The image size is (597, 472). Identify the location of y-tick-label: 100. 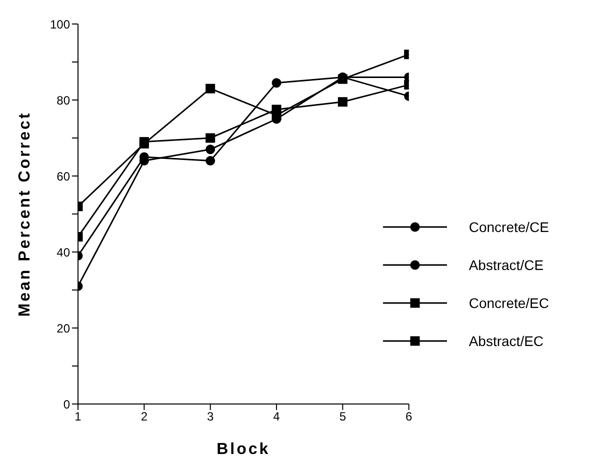
(60, 24).